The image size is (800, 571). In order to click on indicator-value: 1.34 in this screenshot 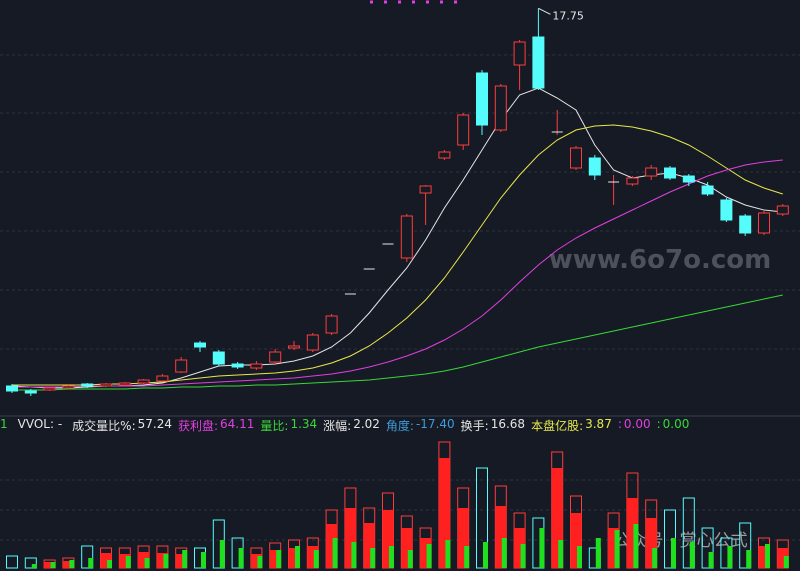, I will do `click(304, 424)`.